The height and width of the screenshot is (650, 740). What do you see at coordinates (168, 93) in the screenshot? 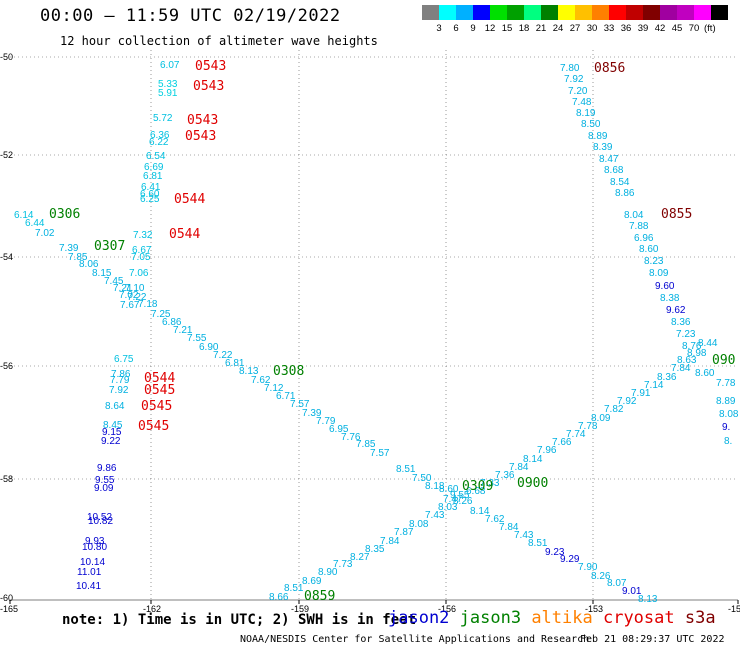
I see `wave-height-value: 5.91` at bounding box center [168, 93].